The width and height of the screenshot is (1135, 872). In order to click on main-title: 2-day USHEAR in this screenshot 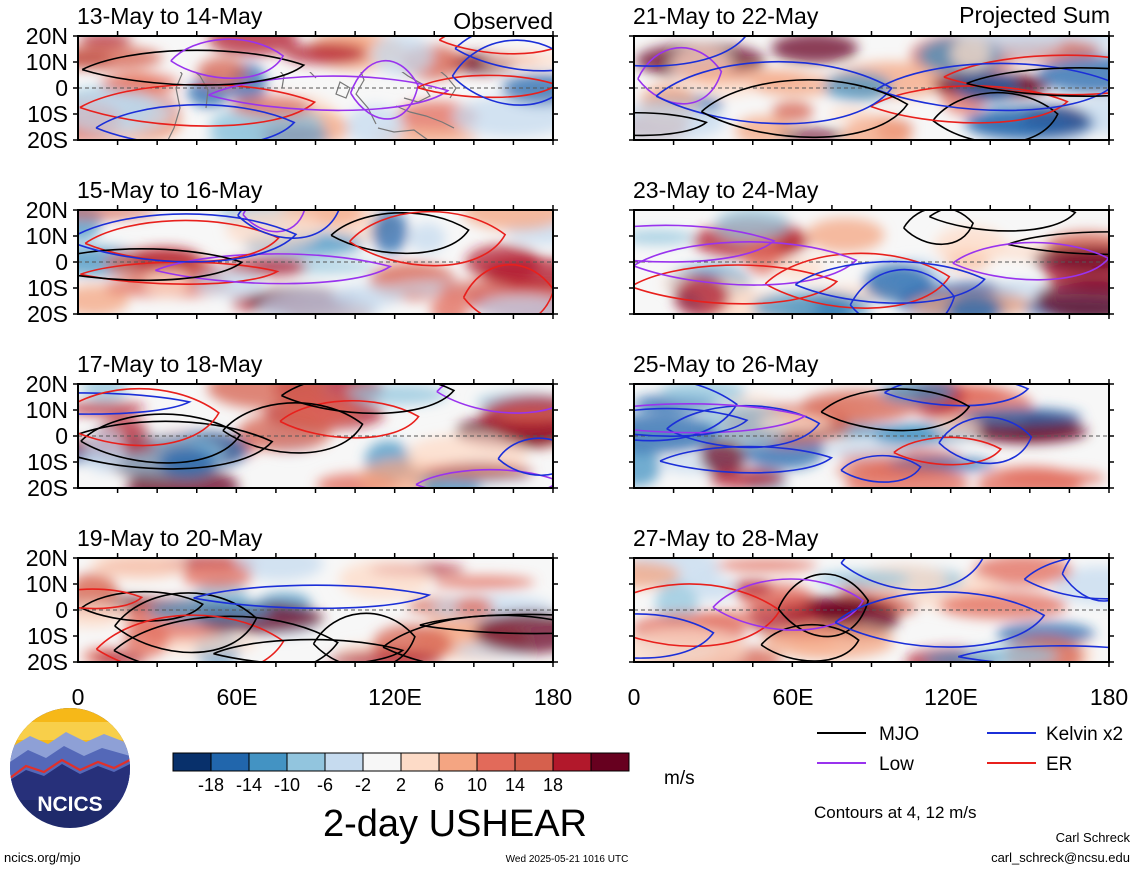, I will do `click(455, 824)`.